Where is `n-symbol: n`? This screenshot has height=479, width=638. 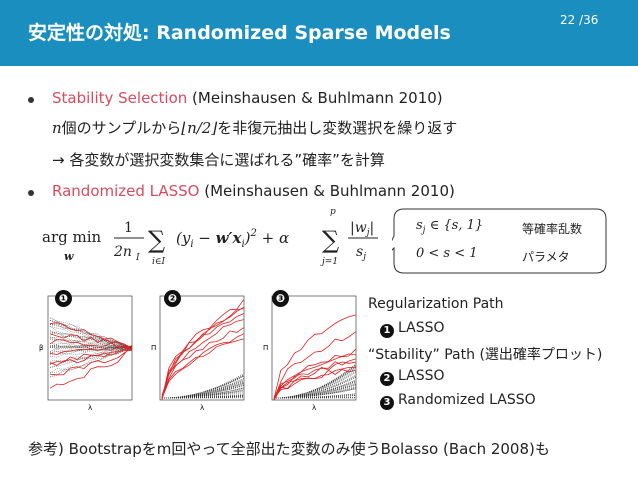 n-symbol: n is located at coordinates (57, 128).